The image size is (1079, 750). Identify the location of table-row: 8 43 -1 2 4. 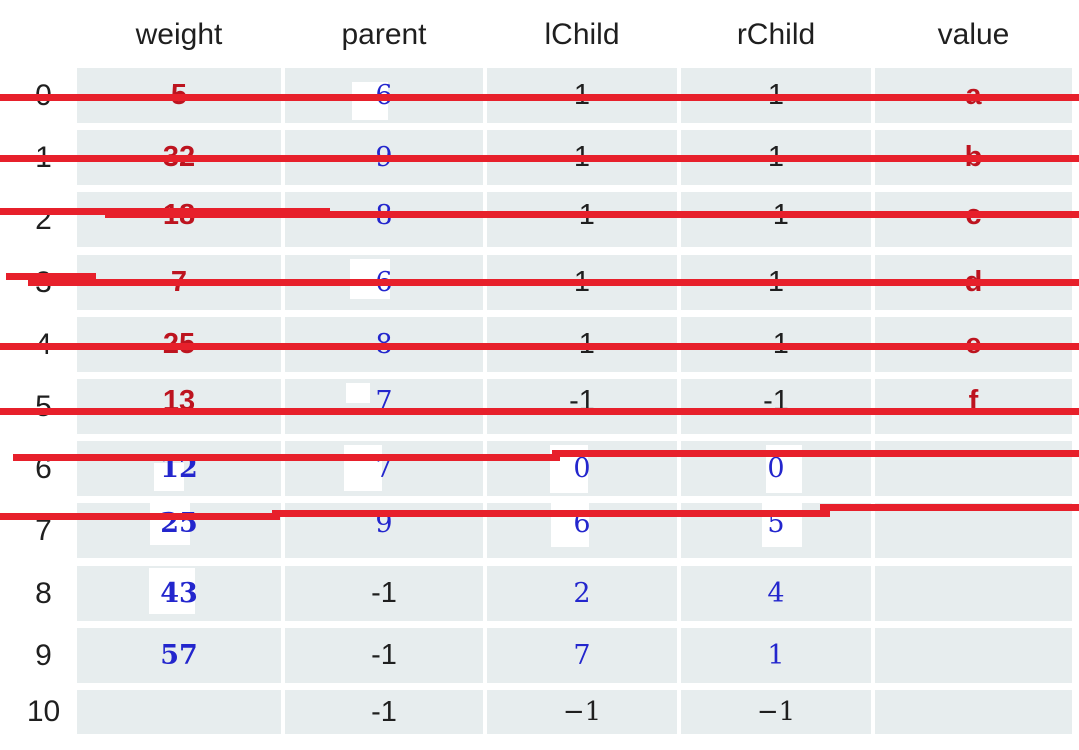
(539, 593).